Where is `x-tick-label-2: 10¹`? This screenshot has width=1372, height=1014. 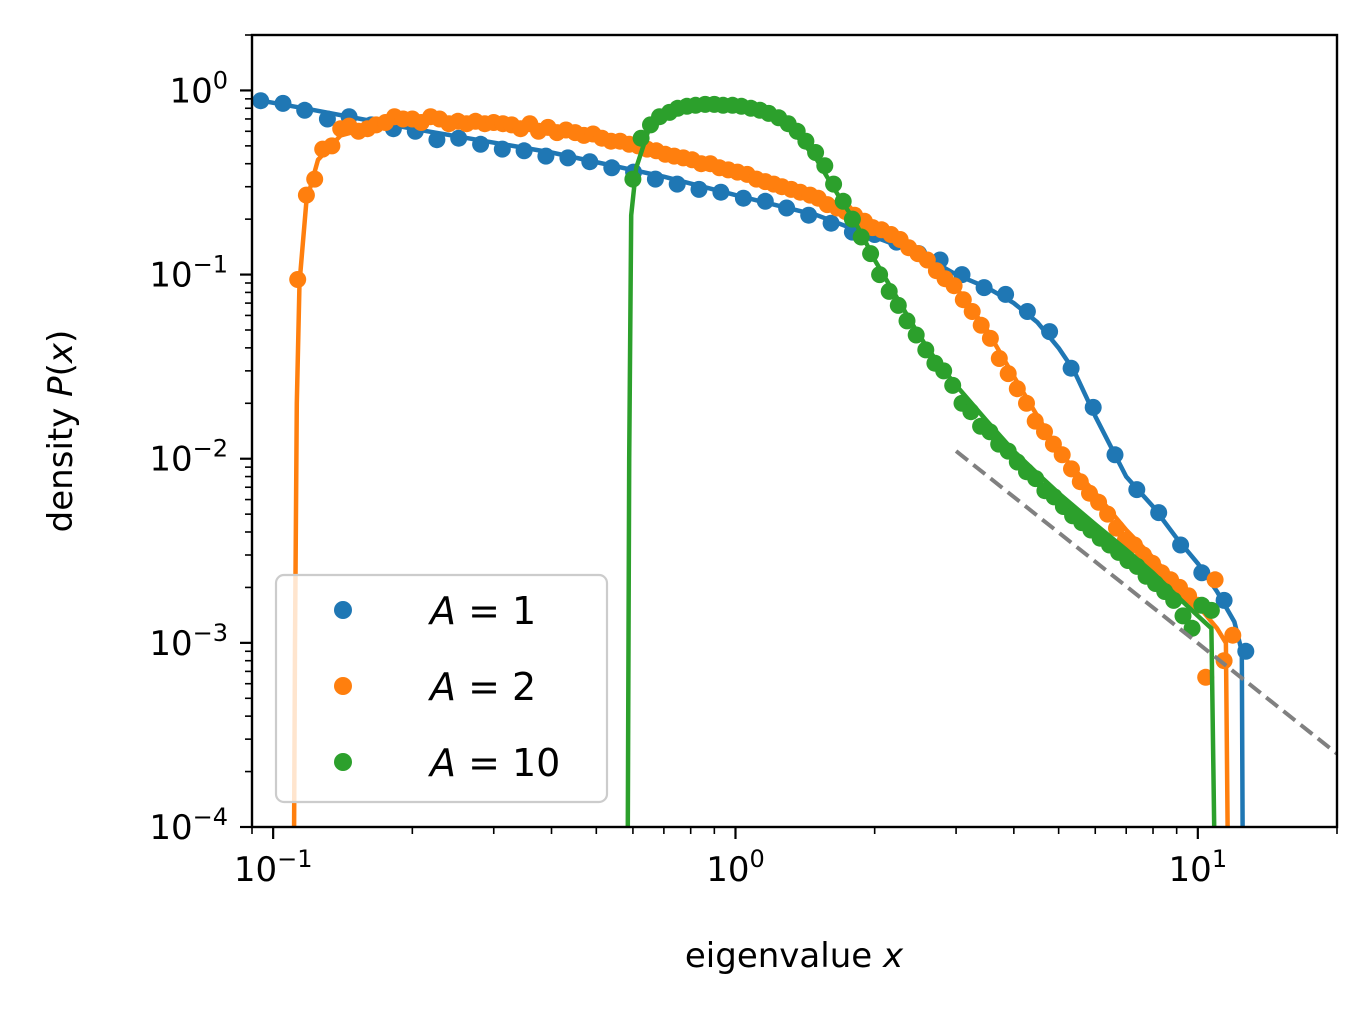
x-tick-label-2: 10¹ is located at coordinates (1198, 867).